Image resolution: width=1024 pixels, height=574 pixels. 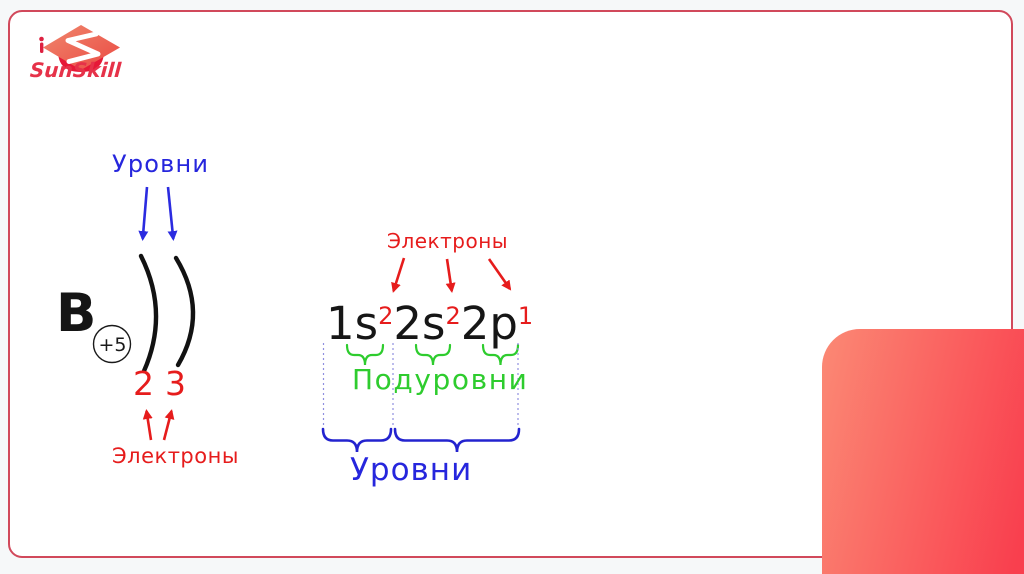 I want to click on electrons-label-right: Электроны, so click(x=448, y=241).